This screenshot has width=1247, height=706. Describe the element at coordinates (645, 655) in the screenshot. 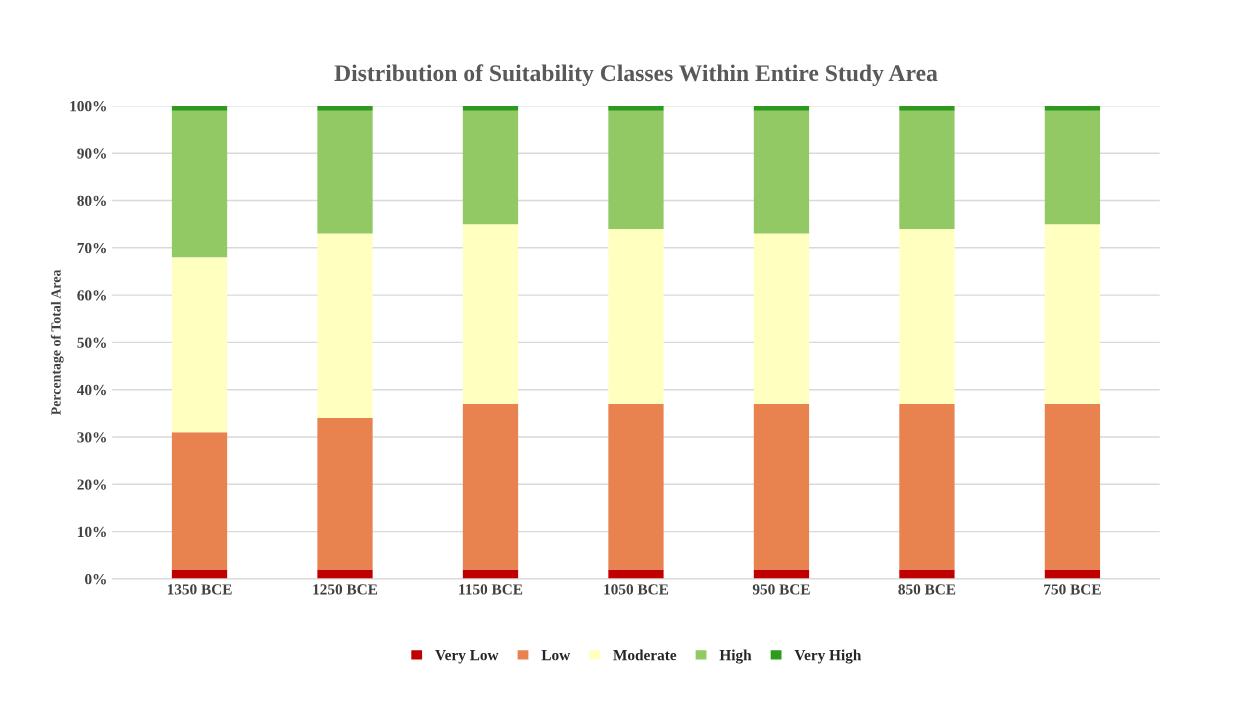

I see `legend-label: Moderate` at that location.